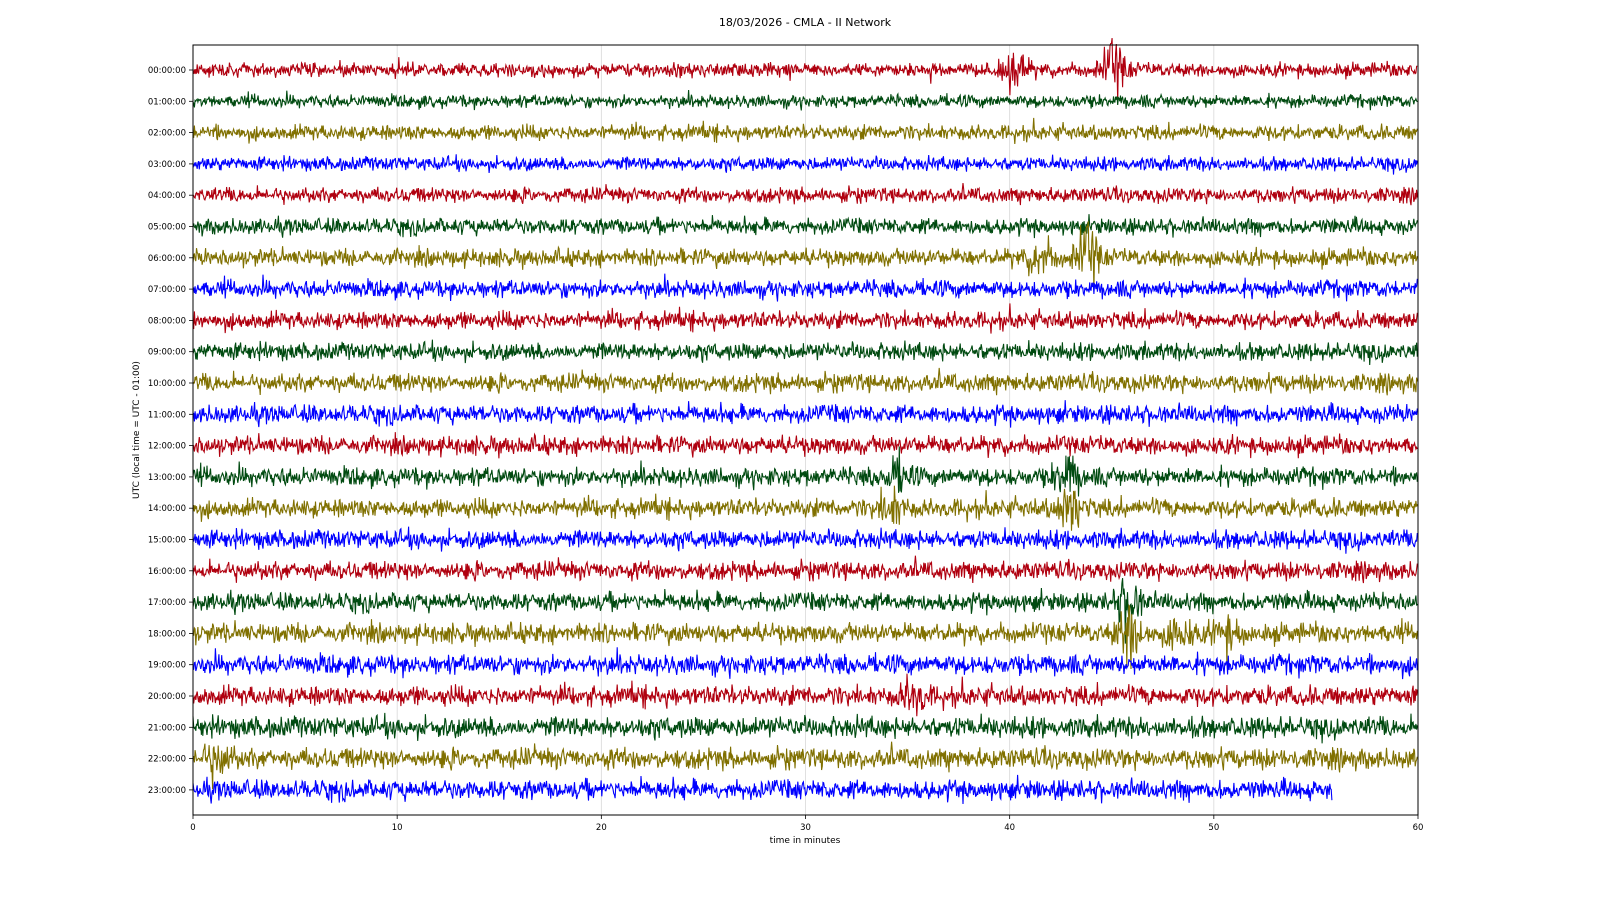  What do you see at coordinates (167, 134) in the screenshot?
I see `y-tick-label: 02:00:00` at bounding box center [167, 134].